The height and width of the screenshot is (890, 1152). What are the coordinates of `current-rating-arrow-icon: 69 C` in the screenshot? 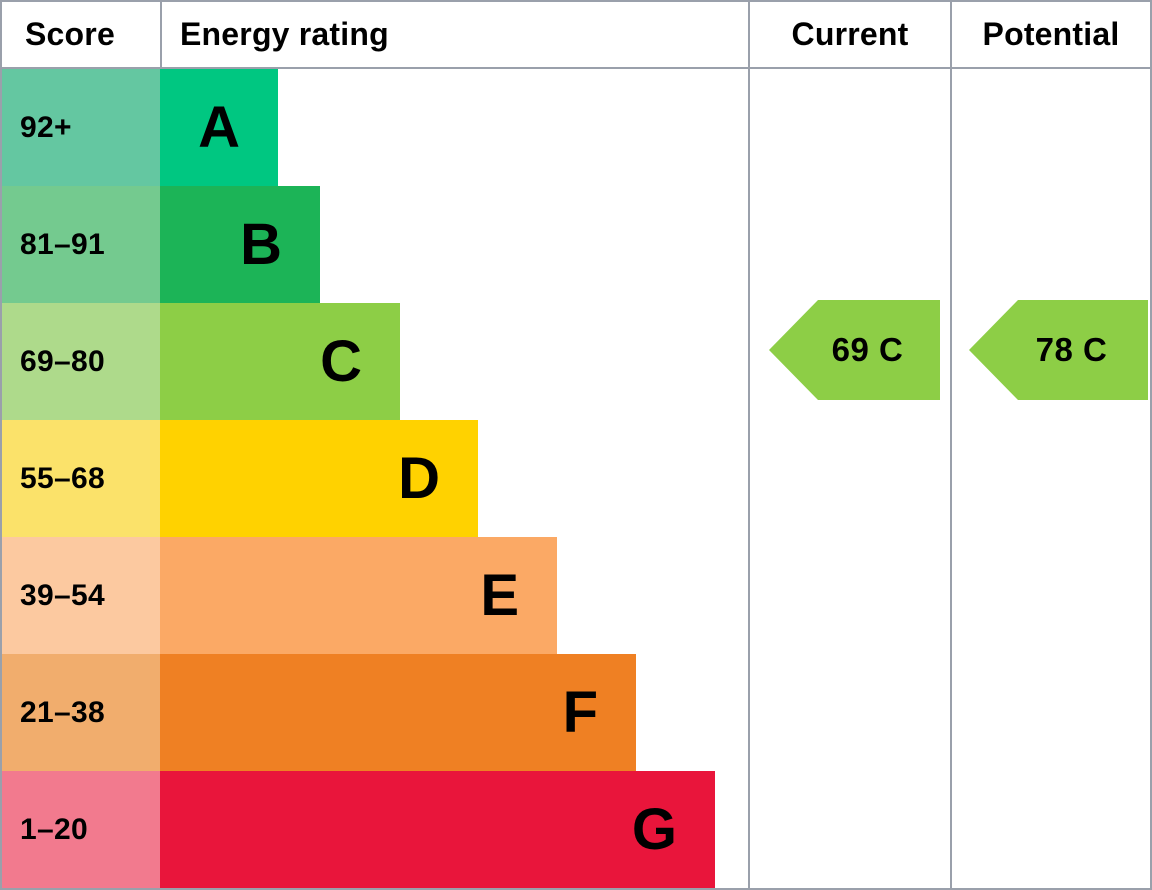 It's located at (854, 350).